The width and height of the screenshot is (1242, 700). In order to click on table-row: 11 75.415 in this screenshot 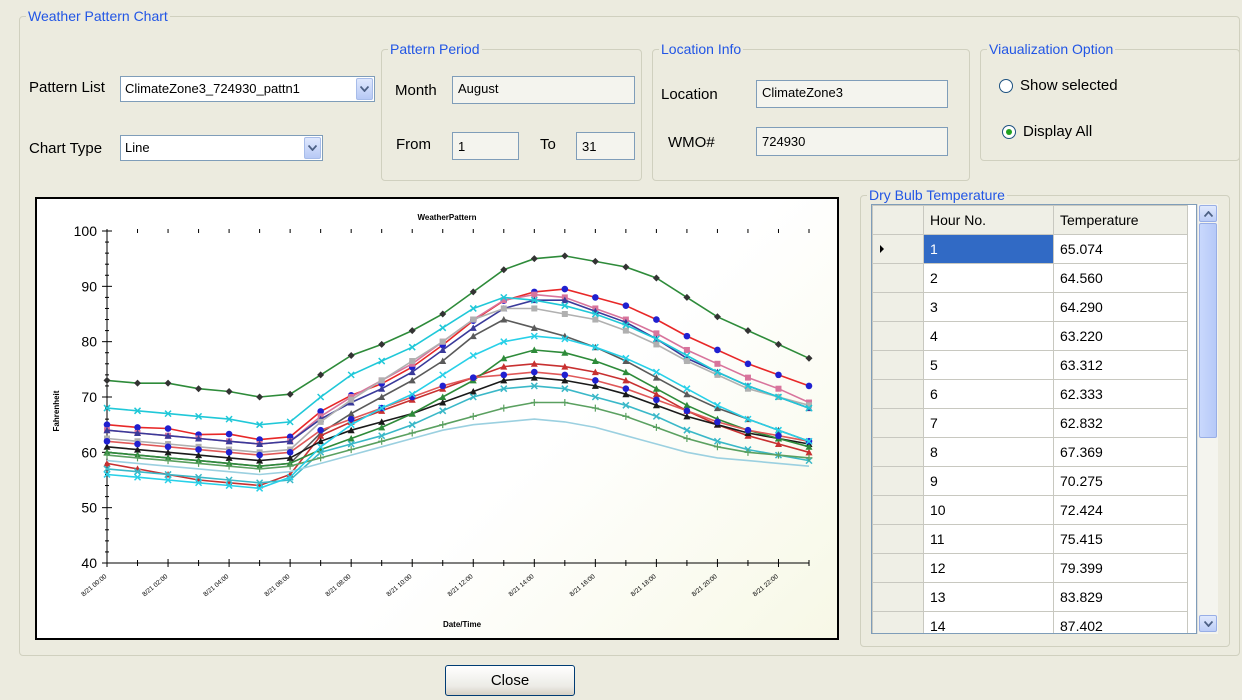, I will do `click(1030, 539)`.